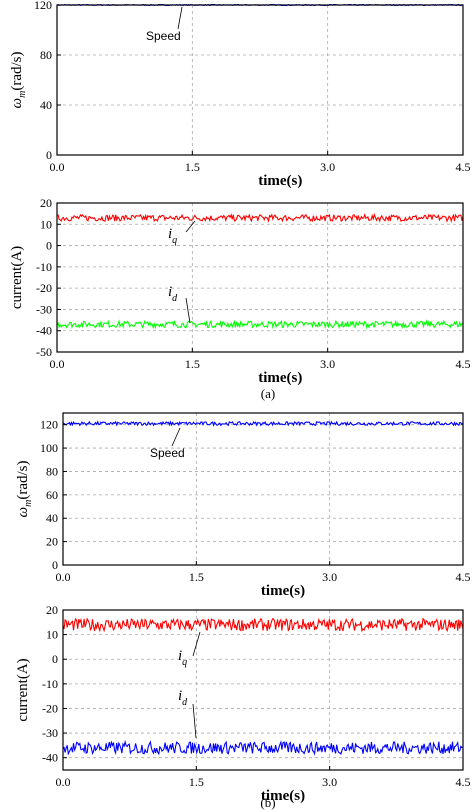 The height and width of the screenshot is (812, 474). What do you see at coordinates (52, 495) in the screenshot?
I see `y-tick-label: 60` at bounding box center [52, 495].